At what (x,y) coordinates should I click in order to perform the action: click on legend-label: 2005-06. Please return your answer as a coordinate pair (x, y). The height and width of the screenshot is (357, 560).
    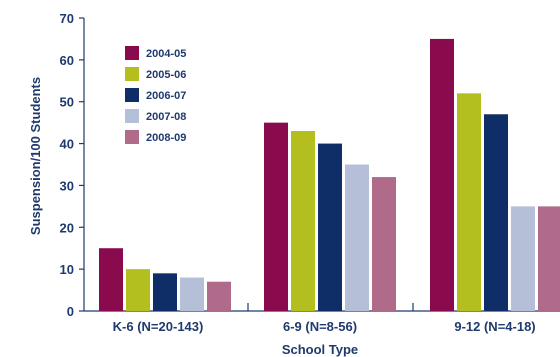
    Looking at the image, I should click on (166, 75).